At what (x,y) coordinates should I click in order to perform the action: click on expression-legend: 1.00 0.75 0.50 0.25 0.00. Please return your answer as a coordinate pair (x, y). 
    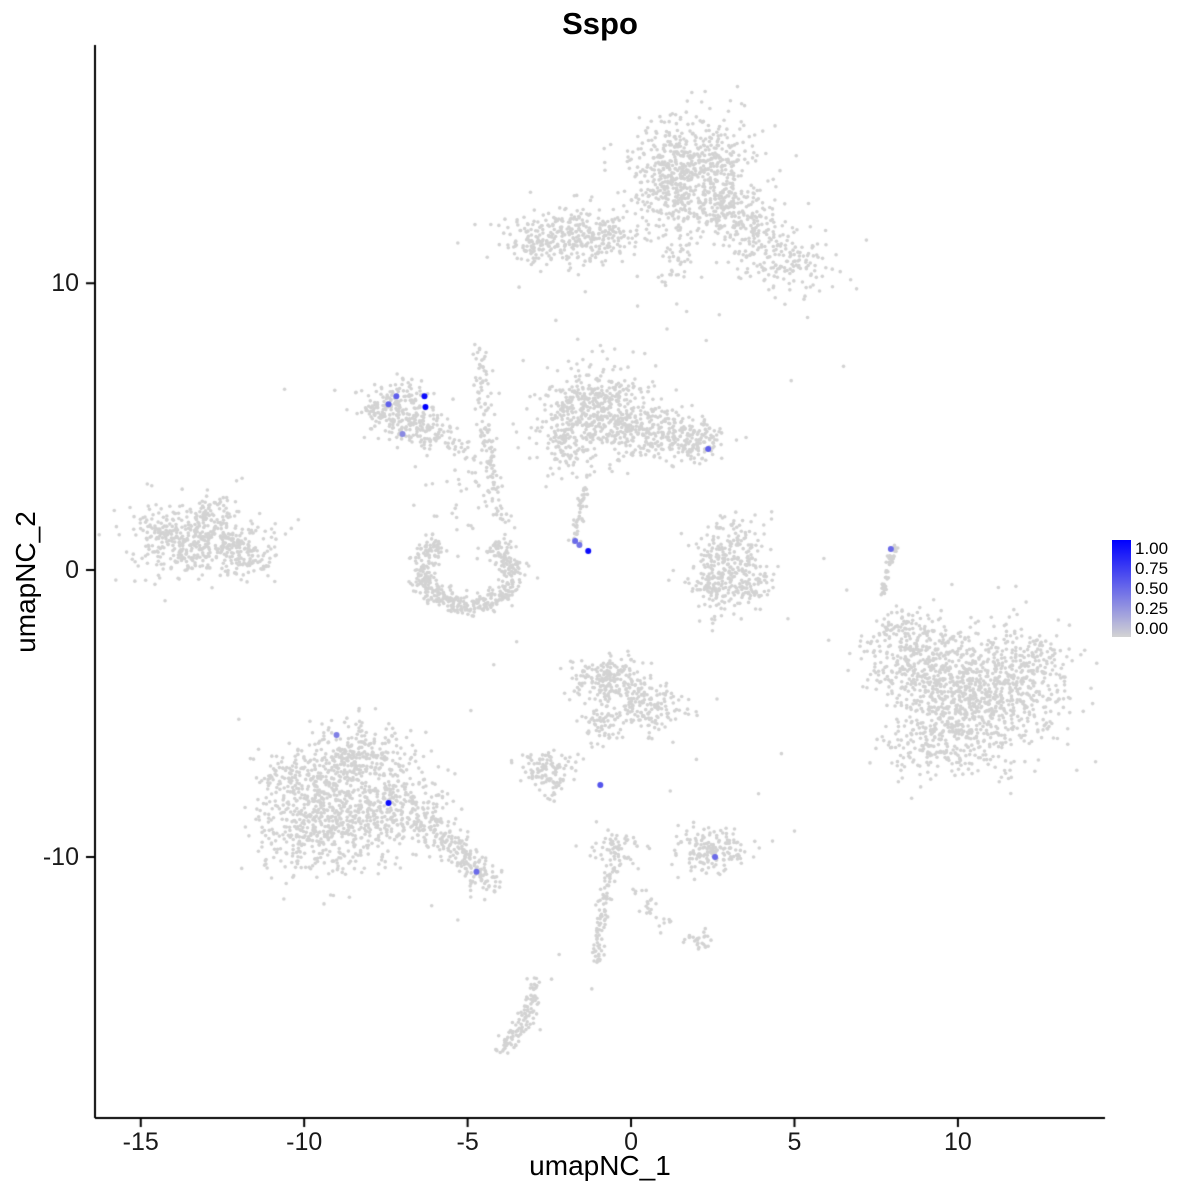
    Looking at the image, I should click on (1140, 588).